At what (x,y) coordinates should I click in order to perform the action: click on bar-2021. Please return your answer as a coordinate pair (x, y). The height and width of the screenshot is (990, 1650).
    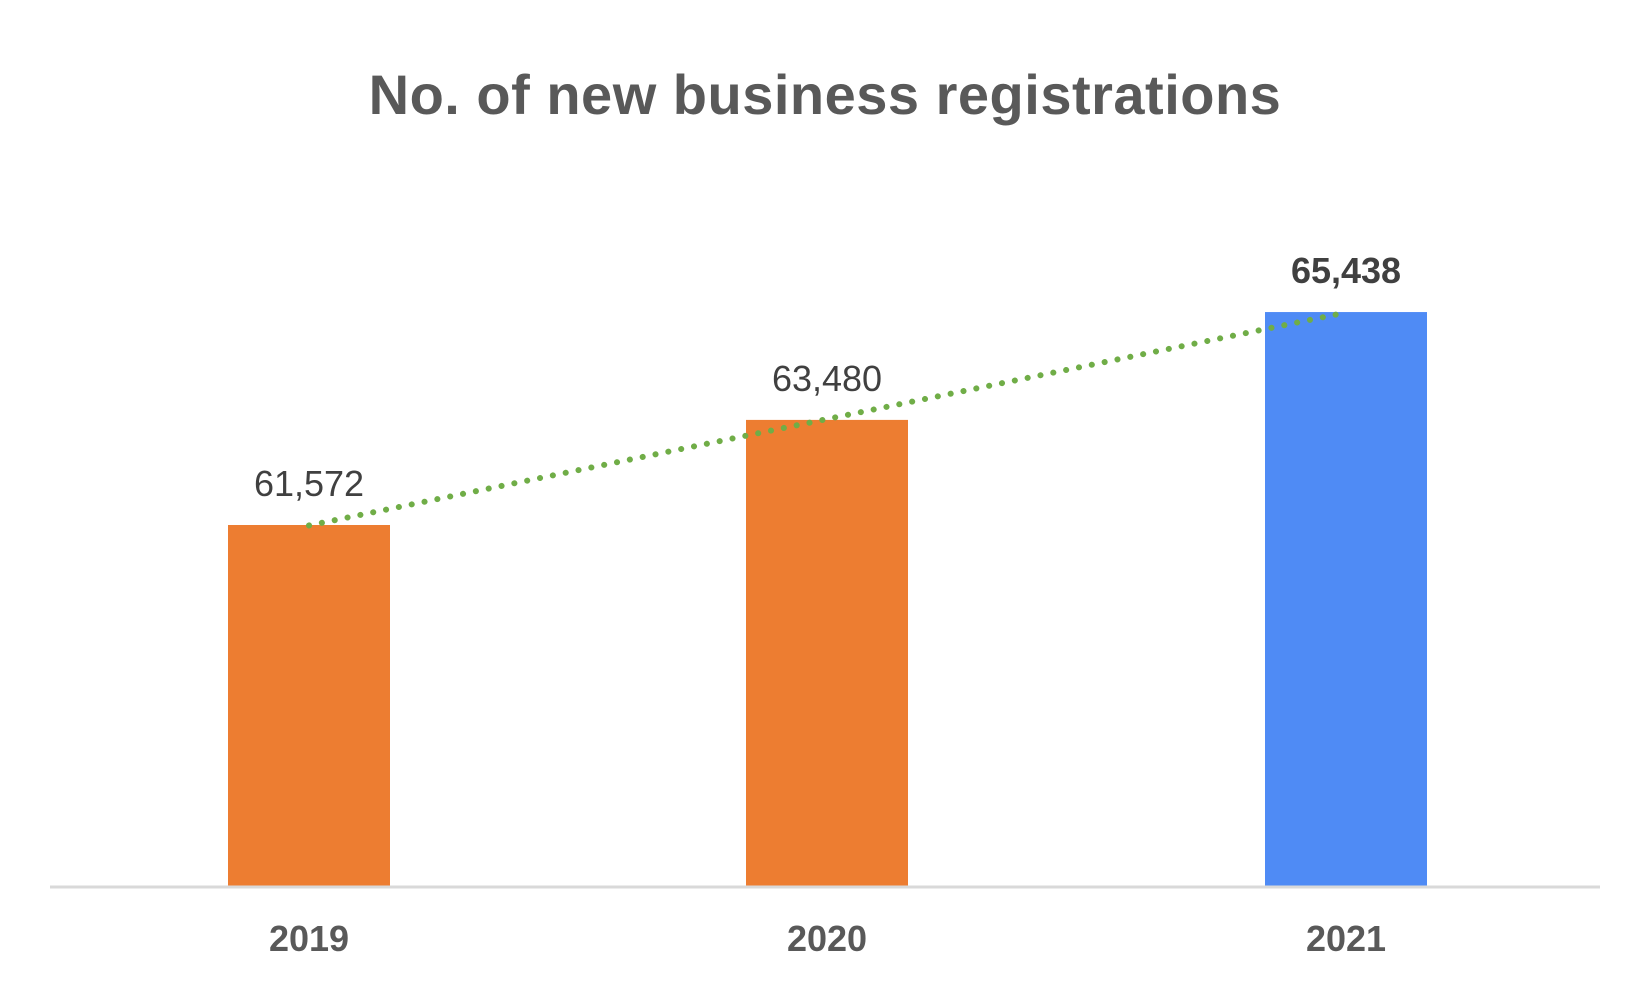
    Looking at the image, I should click on (1346, 599).